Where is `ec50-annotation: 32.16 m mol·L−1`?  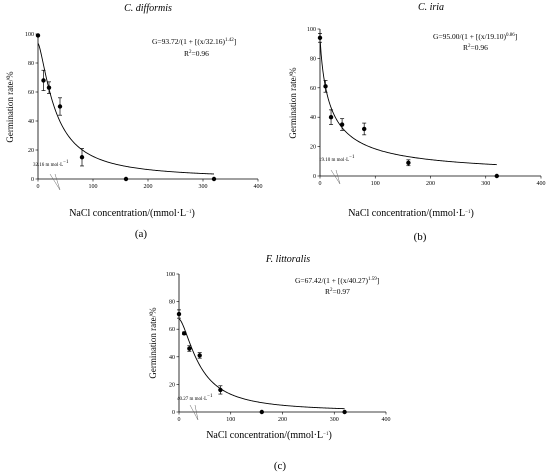 ec50-annotation: 32.16 m mol·L−1 is located at coordinates (51, 164).